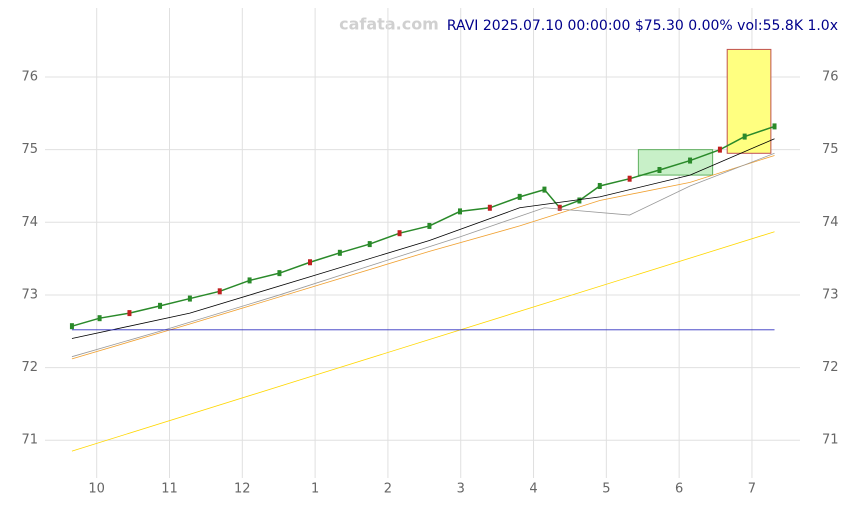  What do you see at coordinates (389, 24) in the screenshot?
I see `watermark: cafata.com` at bounding box center [389, 24].